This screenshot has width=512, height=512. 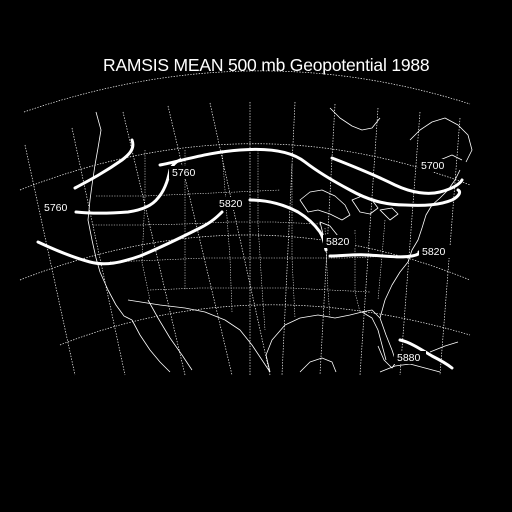 I want to click on contour-label-5760-west: 5760, so click(x=56, y=208).